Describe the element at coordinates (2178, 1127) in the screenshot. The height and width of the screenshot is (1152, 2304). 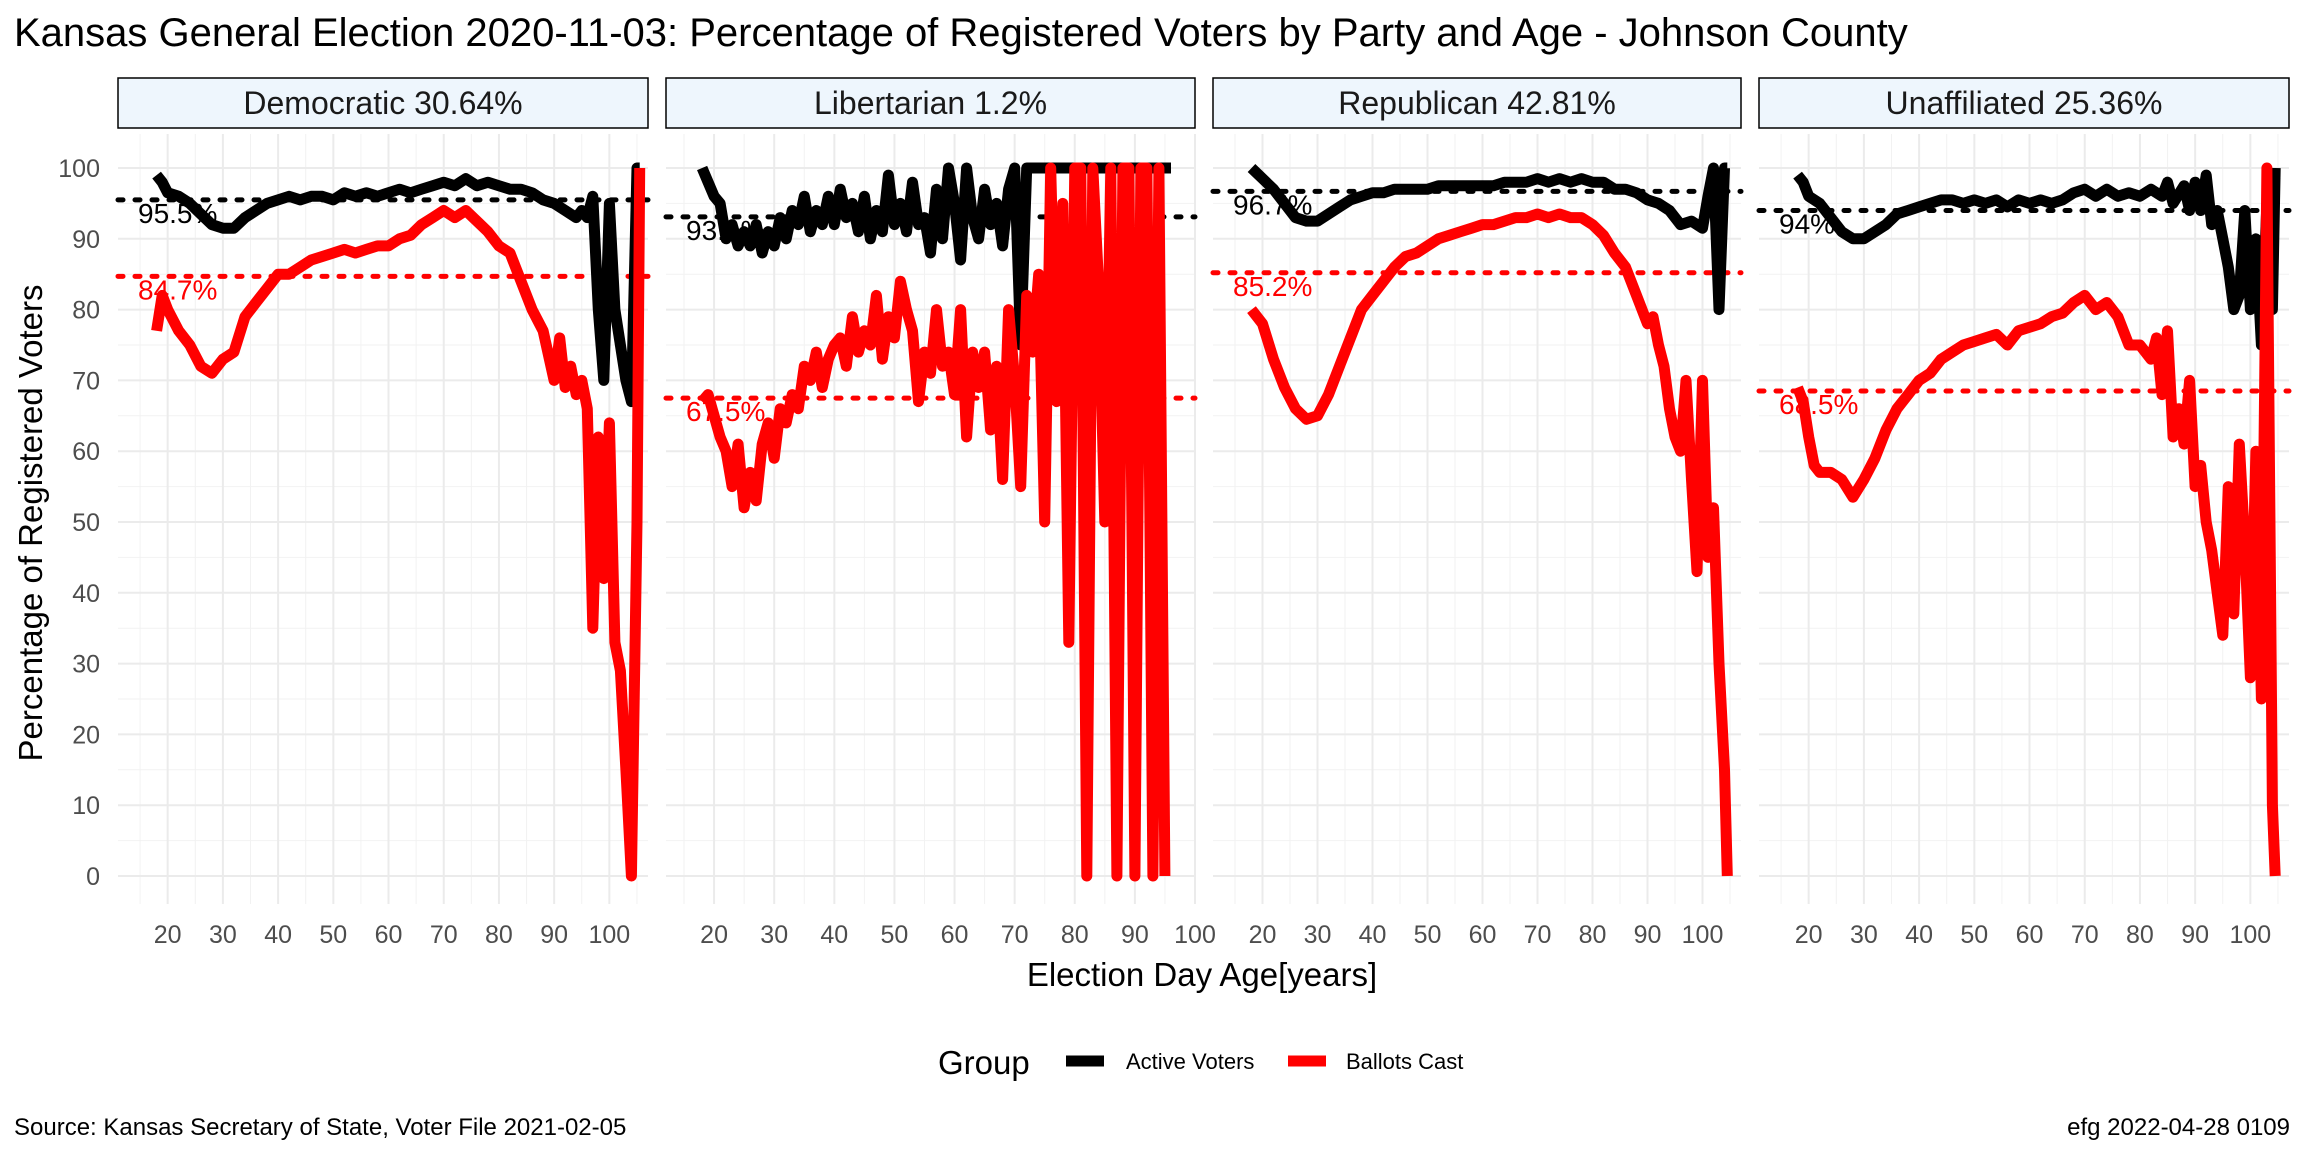
I see `caption-credit: efg 2022-04-28 0109` at that location.